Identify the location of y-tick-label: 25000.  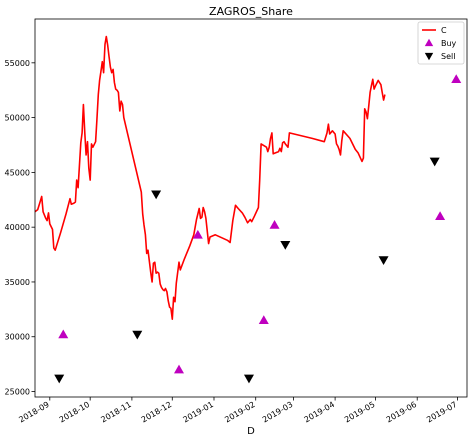
(17, 392).